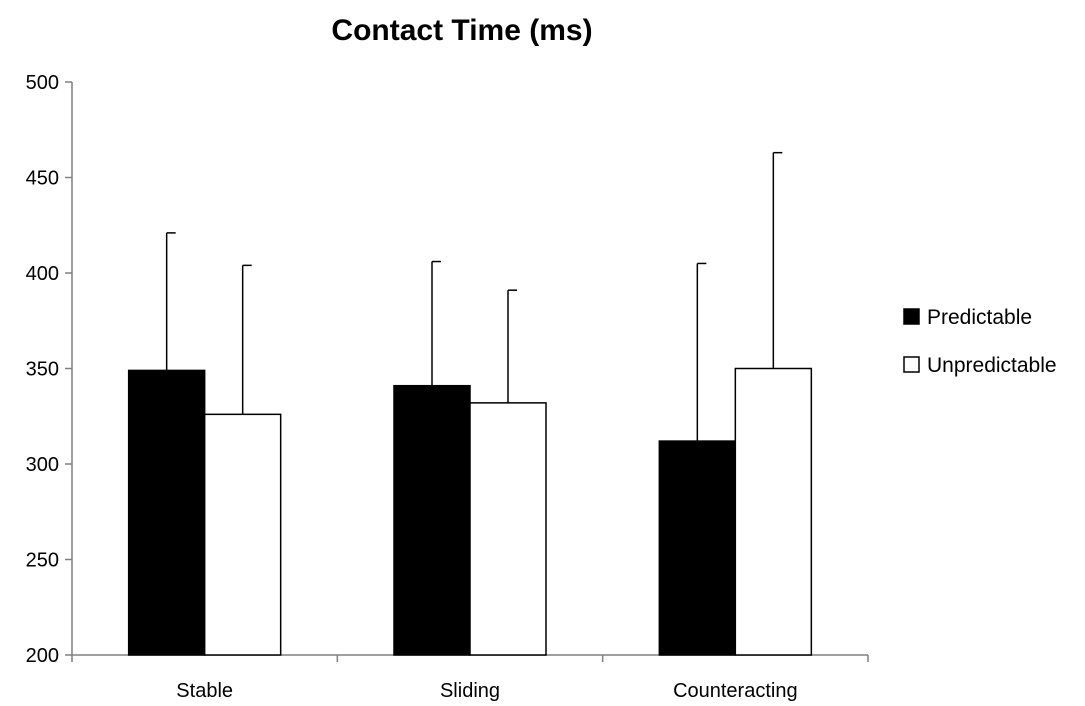 The height and width of the screenshot is (706, 1085). What do you see at coordinates (508, 529) in the screenshot?
I see `bar-unpredictable-sliding` at bounding box center [508, 529].